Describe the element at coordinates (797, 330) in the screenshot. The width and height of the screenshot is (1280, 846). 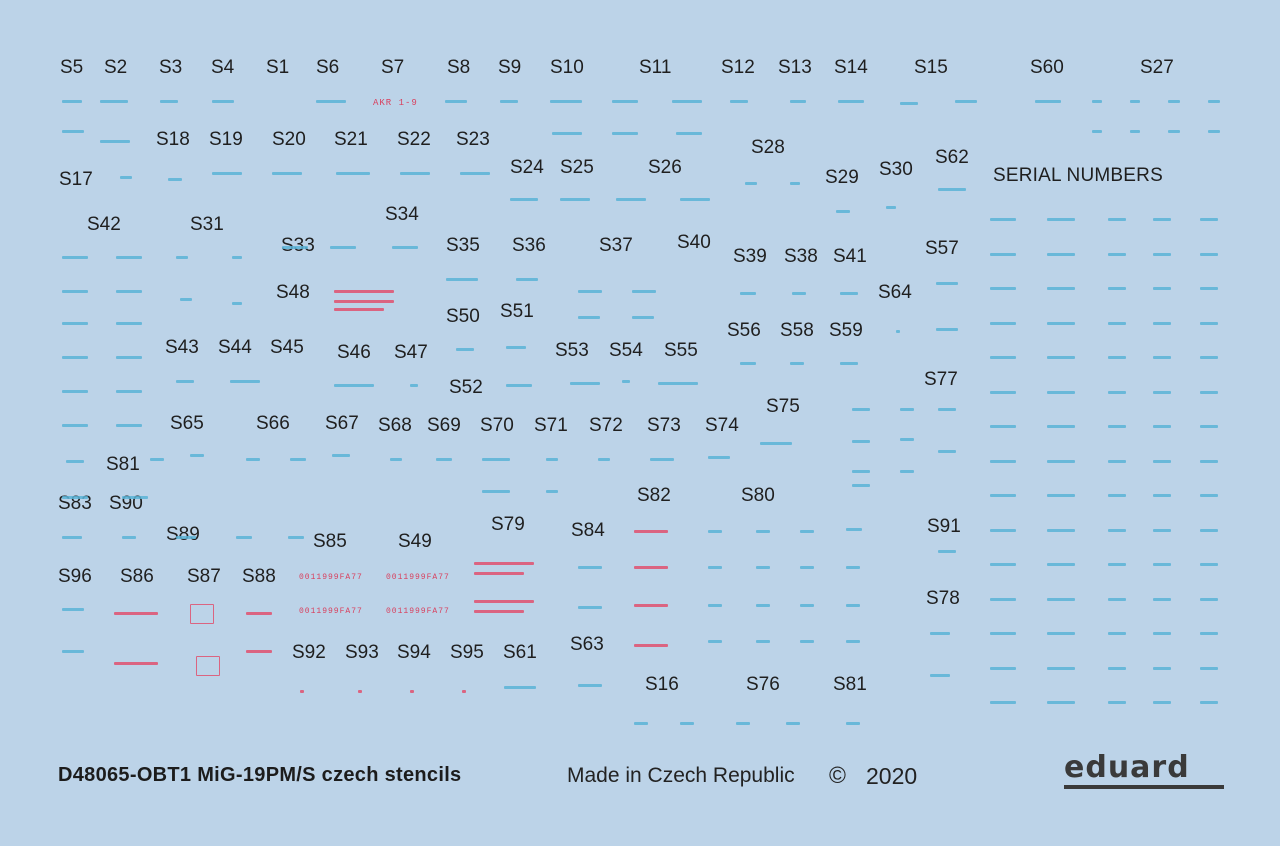
I see `stencil-label: S58` at that location.